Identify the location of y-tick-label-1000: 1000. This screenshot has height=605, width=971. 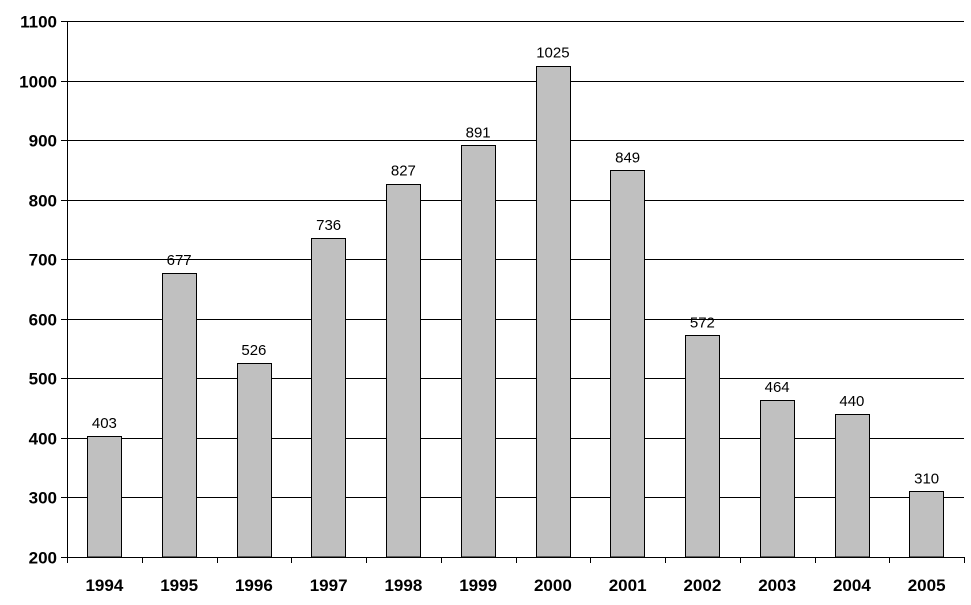
(38, 82).